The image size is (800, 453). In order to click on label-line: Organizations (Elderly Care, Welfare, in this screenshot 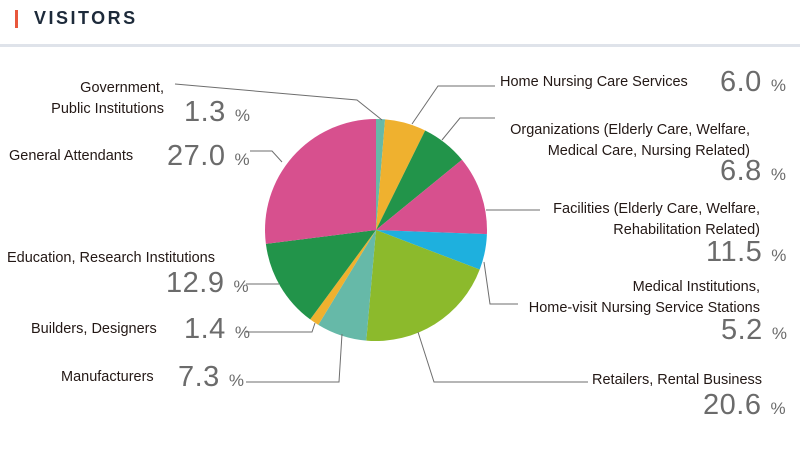, I will do `click(630, 130)`.